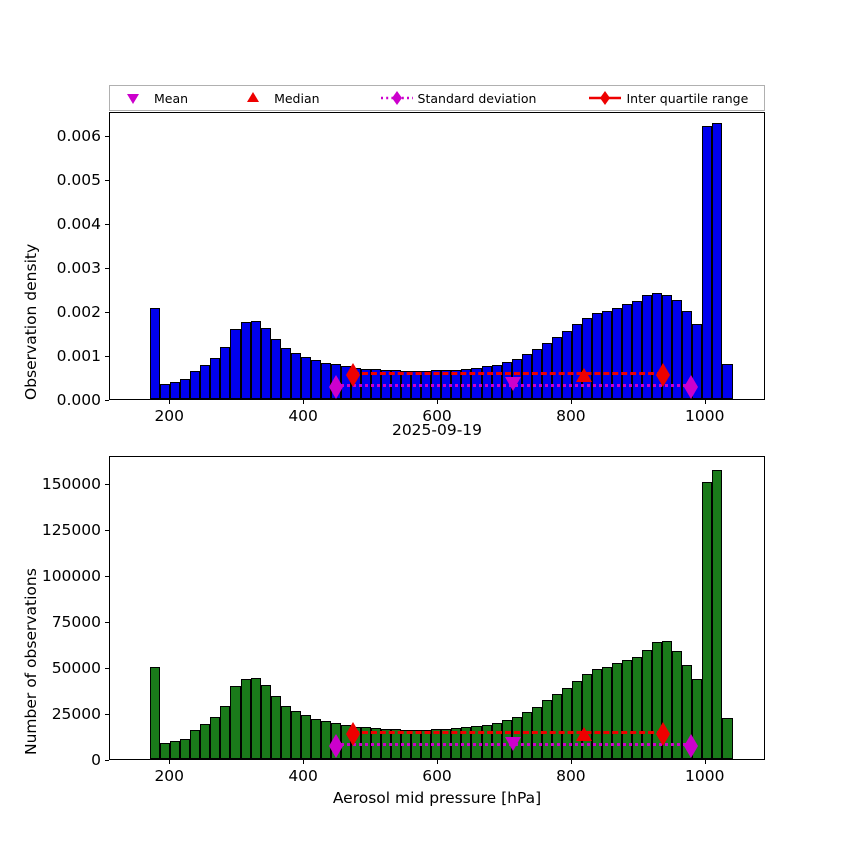  I want to click on y-axis-tick-label: 0.003, so click(78, 268).